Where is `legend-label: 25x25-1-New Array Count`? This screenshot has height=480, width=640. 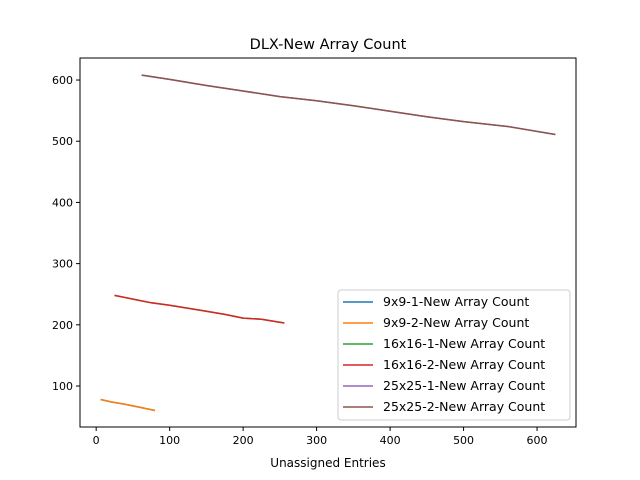 legend-label: 25x25-1-New Array Count is located at coordinates (464, 385).